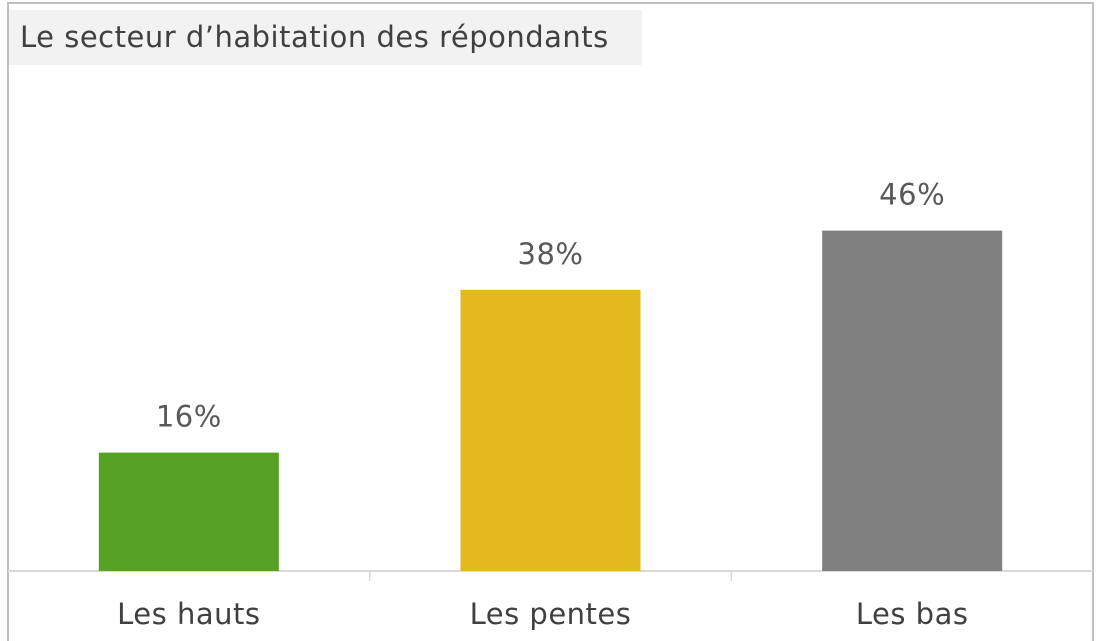  What do you see at coordinates (189, 417) in the screenshot?
I see `value-label: 16%` at bounding box center [189, 417].